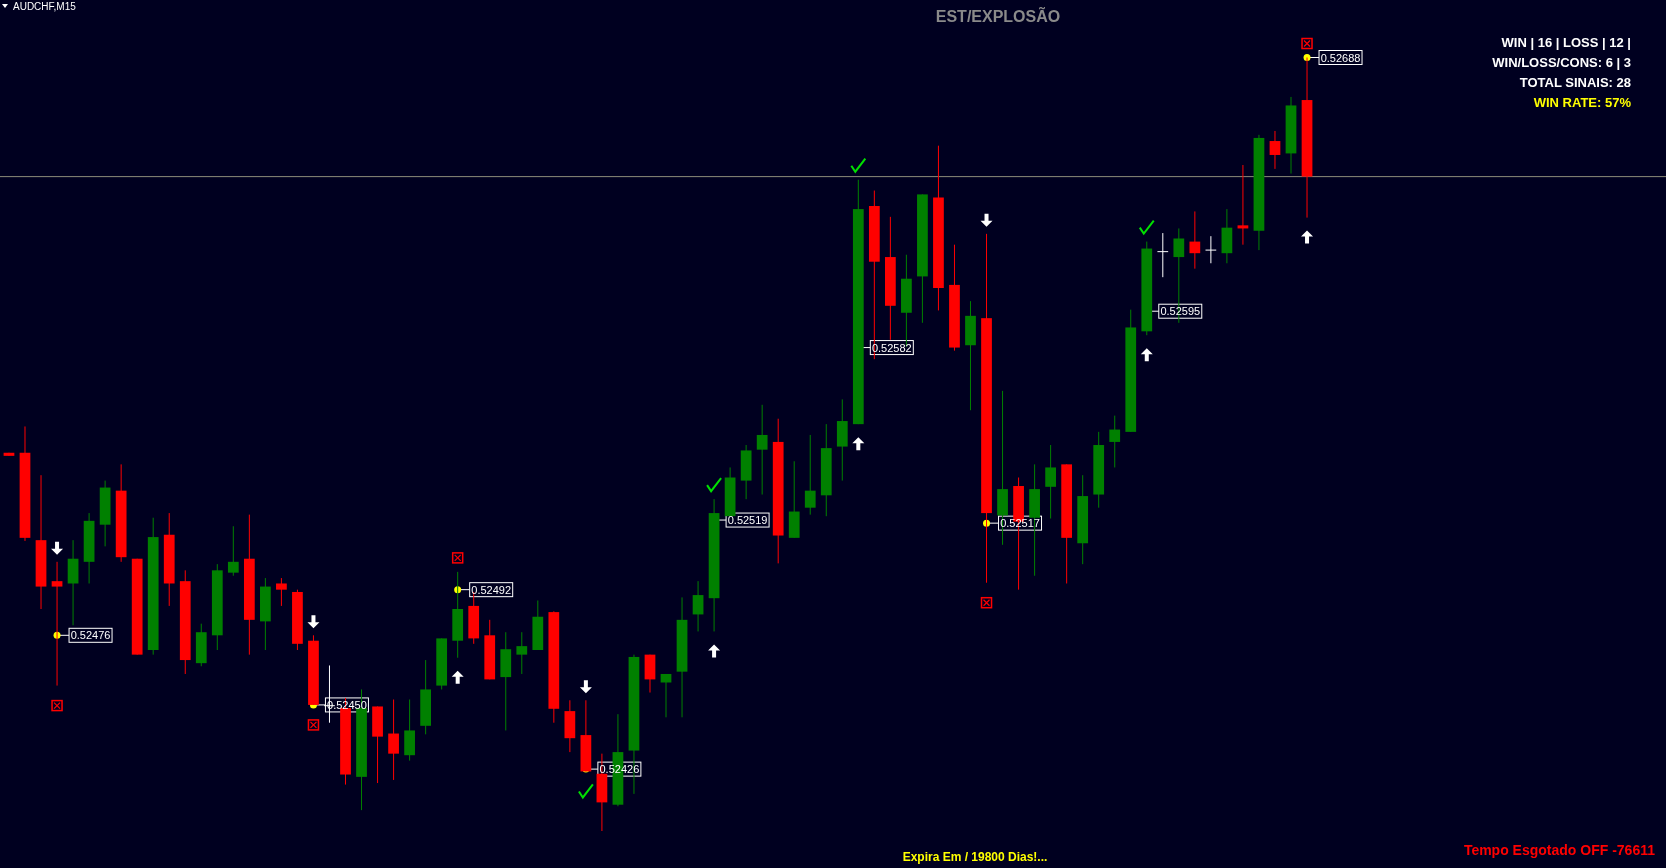 Image resolution: width=1666 pixels, height=868 pixels. I want to click on annotation: 0.52492, so click(491, 589).